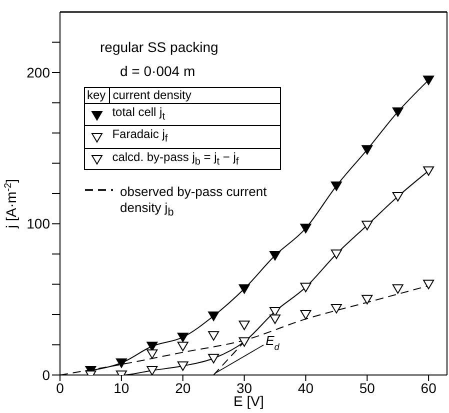 The image size is (449, 413). What do you see at coordinates (306, 388) in the screenshot?
I see `x-tick-label: 40` at bounding box center [306, 388].